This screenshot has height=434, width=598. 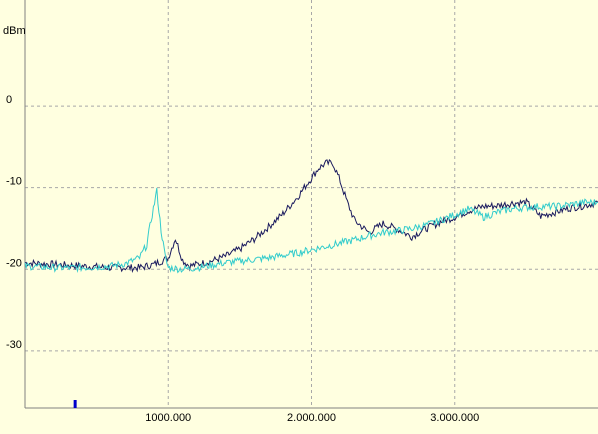 I want to click on y-tick-label: -20, so click(x=14, y=263).